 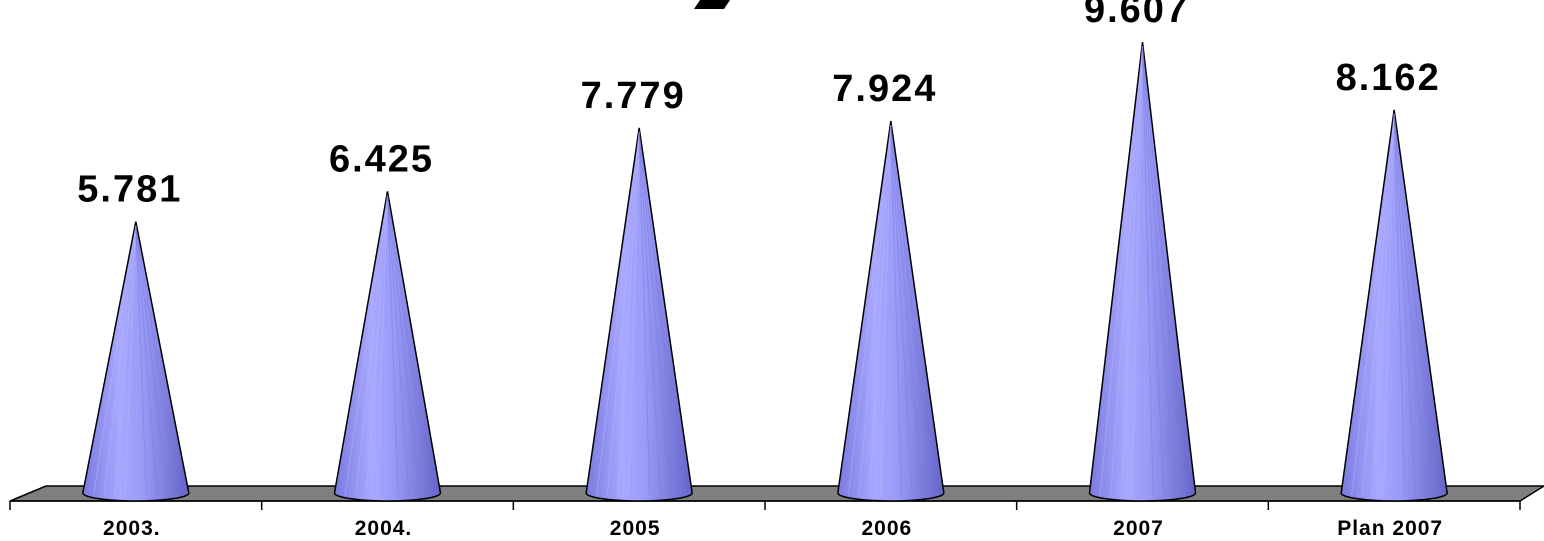 What do you see at coordinates (384, 528) in the screenshot?
I see `x-tick-label: 2004.` at bounding box center [384, 528].